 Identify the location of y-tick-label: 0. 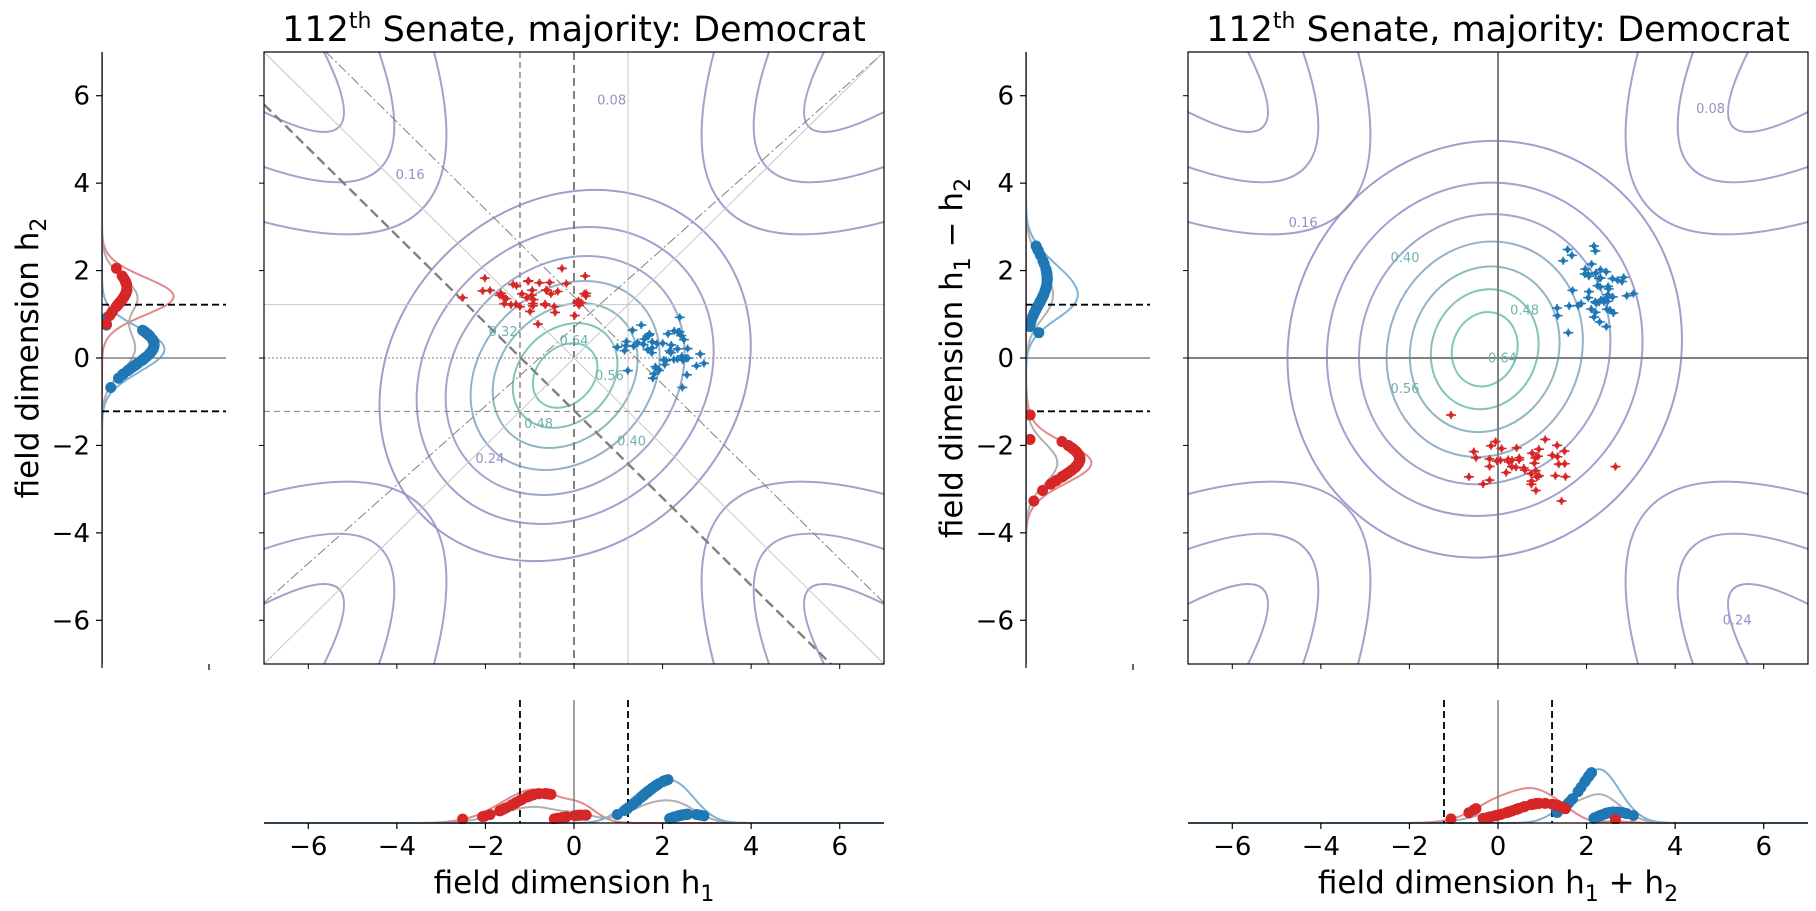
(1005, 359).